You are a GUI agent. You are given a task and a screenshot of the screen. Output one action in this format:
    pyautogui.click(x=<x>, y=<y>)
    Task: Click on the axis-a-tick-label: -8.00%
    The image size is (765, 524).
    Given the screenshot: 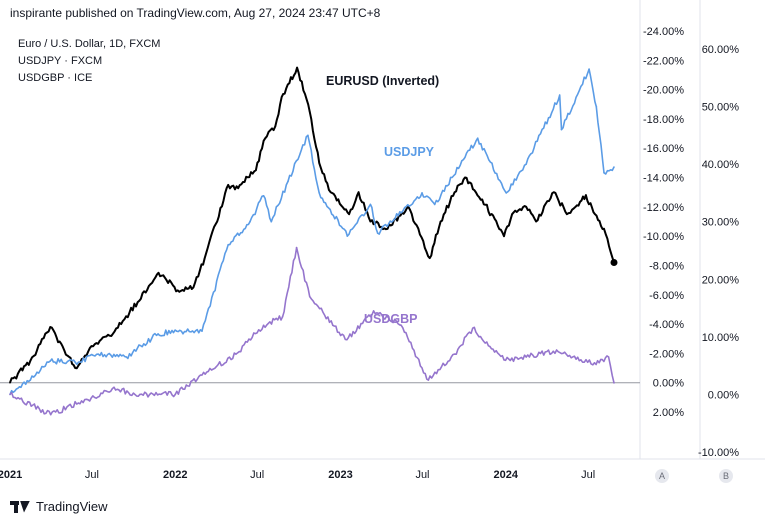 What is the action you would take?
    pyautogui.click(x=666, y=266)
    